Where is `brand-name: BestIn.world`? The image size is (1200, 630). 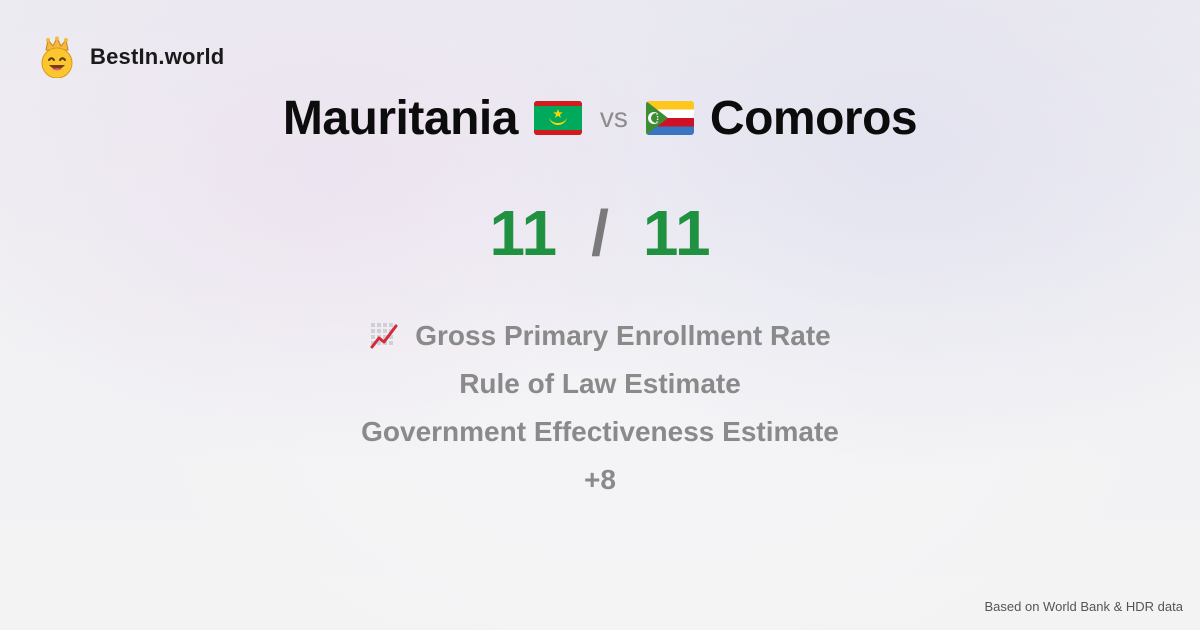
brand-name: BestIn.world is located at coordinates (157, 56).